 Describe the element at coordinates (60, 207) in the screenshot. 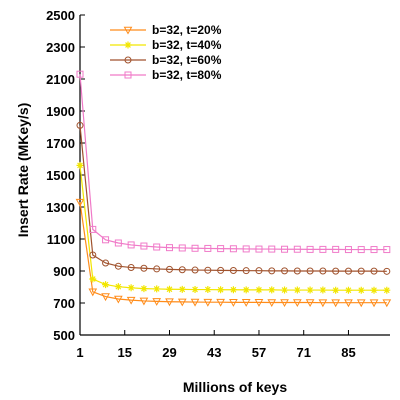

I see `y-tick-label: 1300` at that location.